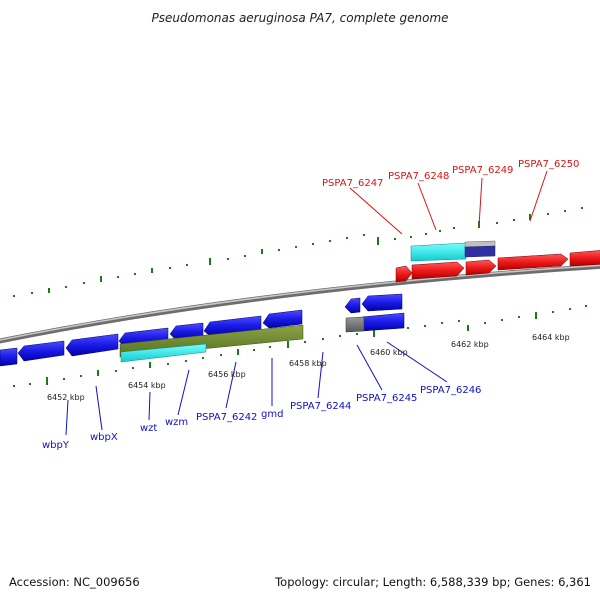  I want to click on kbp-label-6458: 6458 kbp, so click(308, 363).